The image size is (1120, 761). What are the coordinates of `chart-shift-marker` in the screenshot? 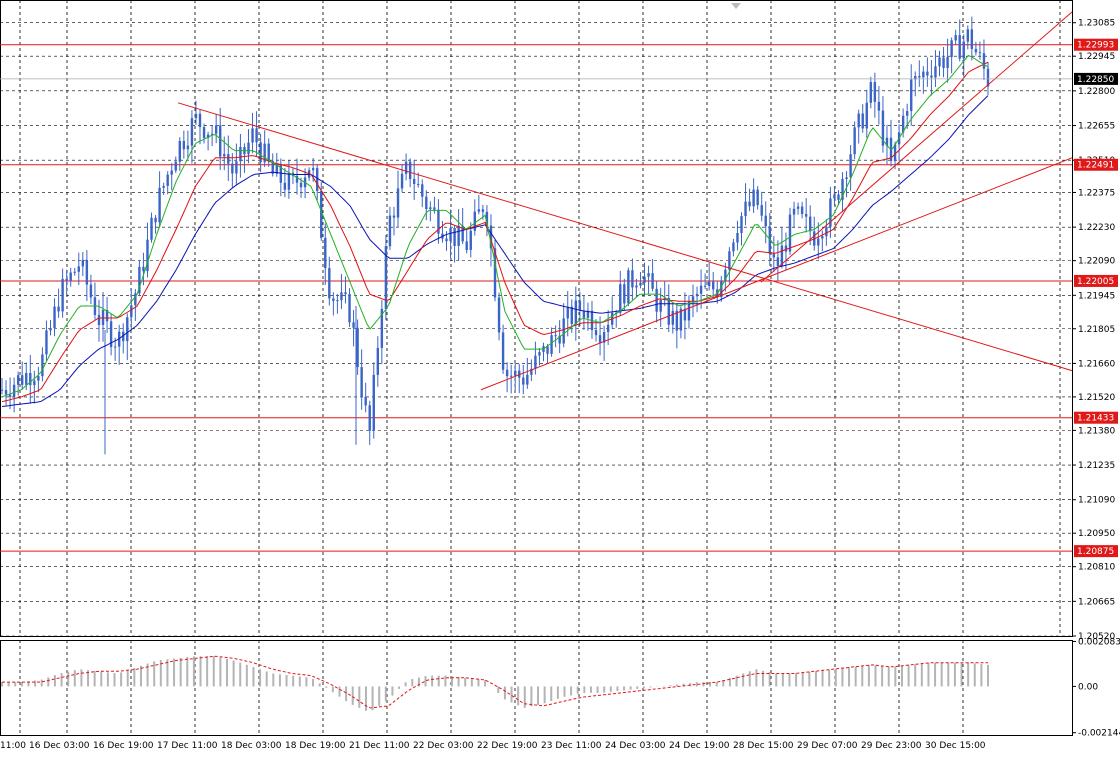 It's located at (736, 6).